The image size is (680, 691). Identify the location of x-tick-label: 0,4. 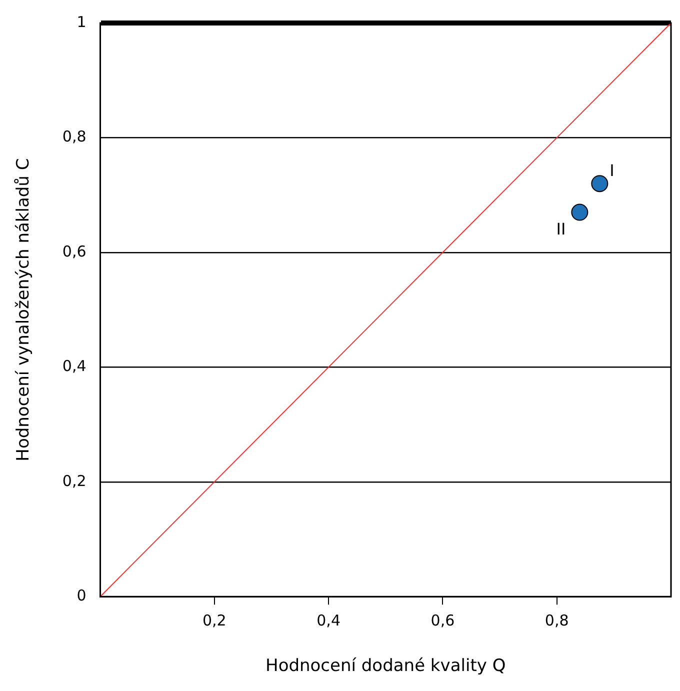
(328, 620).